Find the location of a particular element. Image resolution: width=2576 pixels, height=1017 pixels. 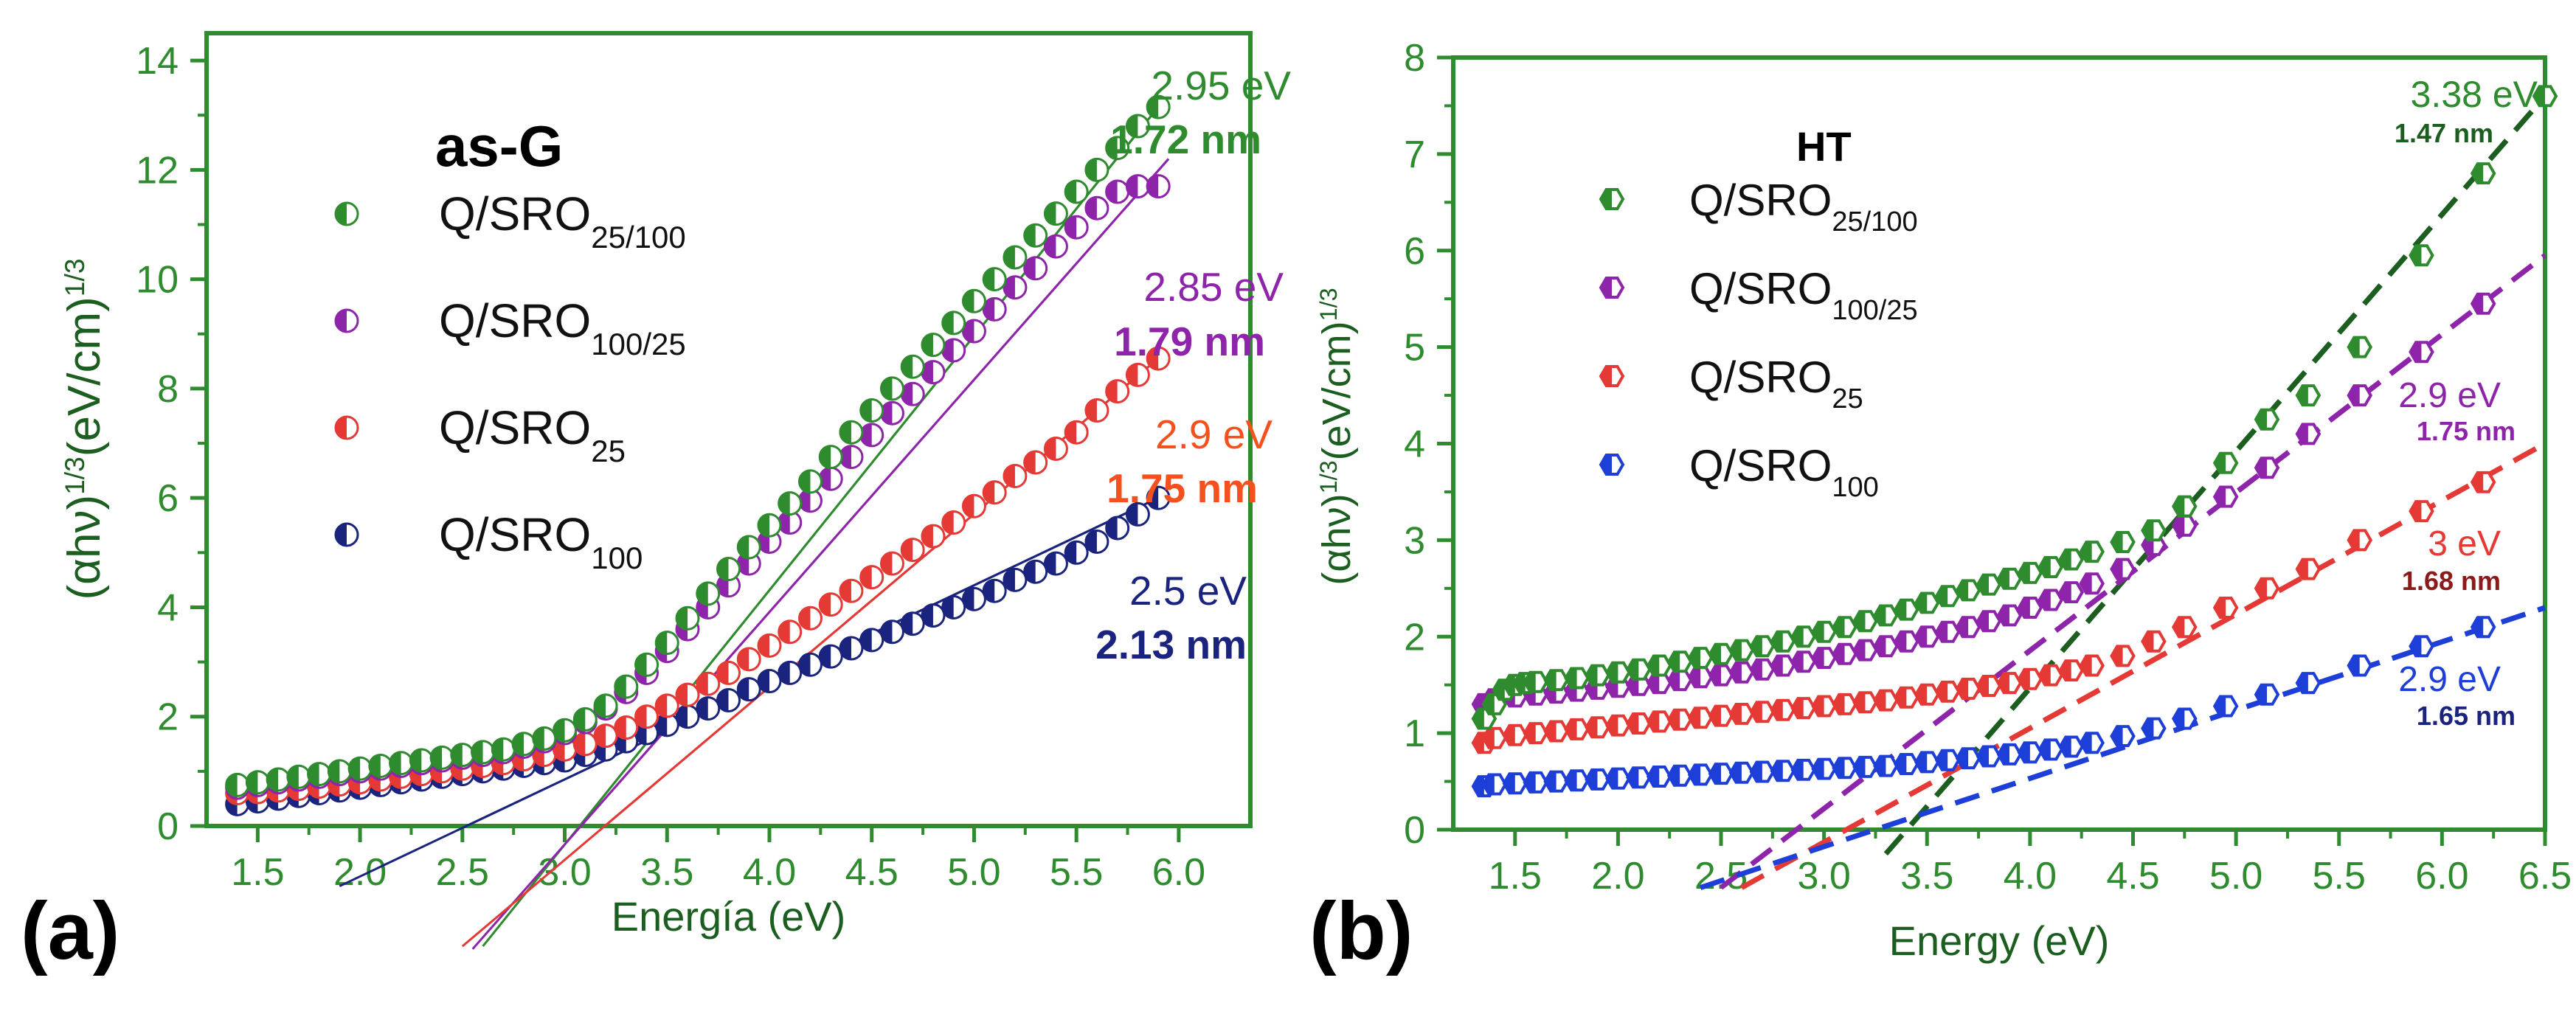

y-axis-label: (αhν)1/3(eV/cm)1/3 is located at coordinates (84, 429).